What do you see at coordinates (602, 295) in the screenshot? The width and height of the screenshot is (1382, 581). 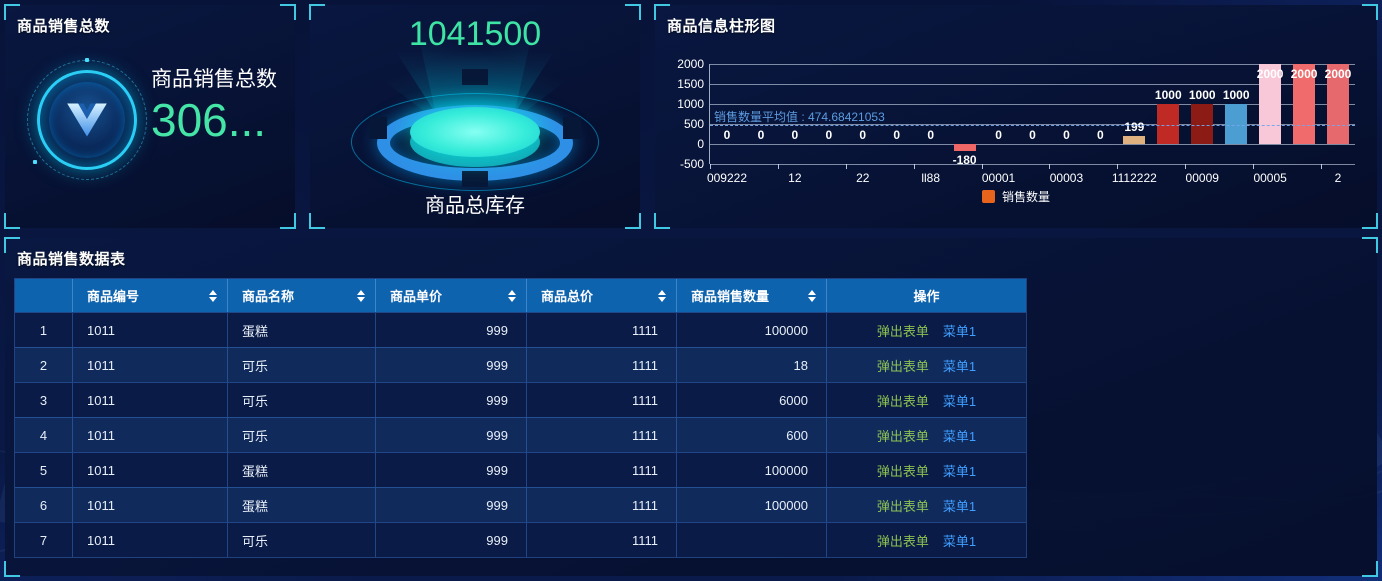 I see `column-header-商品总价: 商品总价` at bounding box center [602, 295].